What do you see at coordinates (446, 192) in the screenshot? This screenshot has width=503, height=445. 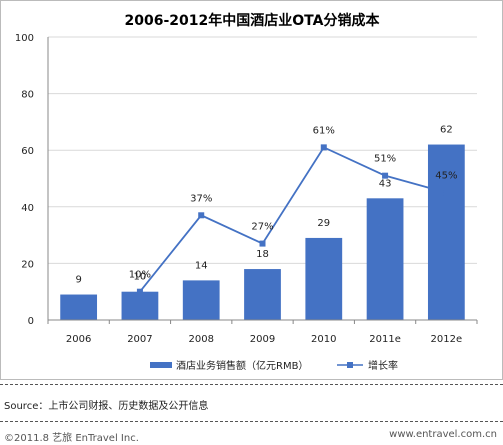 I see `growth-point-2012e` at bounding box center [446, 192].